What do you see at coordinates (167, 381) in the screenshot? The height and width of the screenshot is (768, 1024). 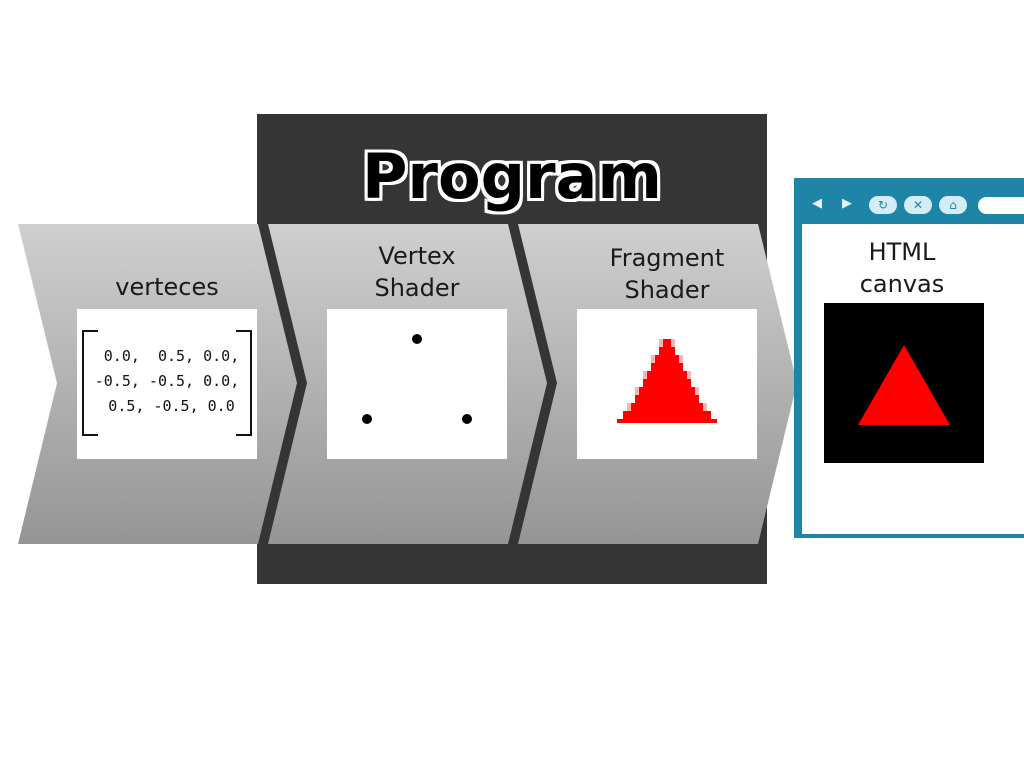 I see `matrix-row: -0.5, -0.5, 0.0,` at bounding box center [167, 381].